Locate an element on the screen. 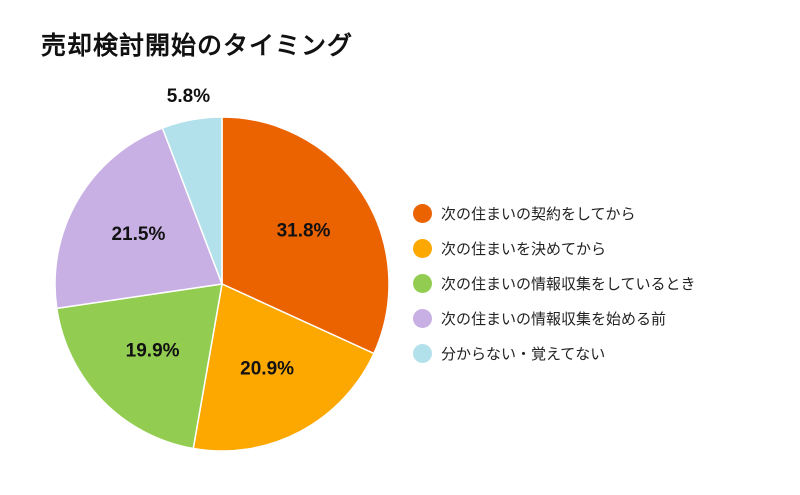 The width and height of the screenshot is (800, 495). slice-label-4: 21.5% is located at coordinates (138, 234).